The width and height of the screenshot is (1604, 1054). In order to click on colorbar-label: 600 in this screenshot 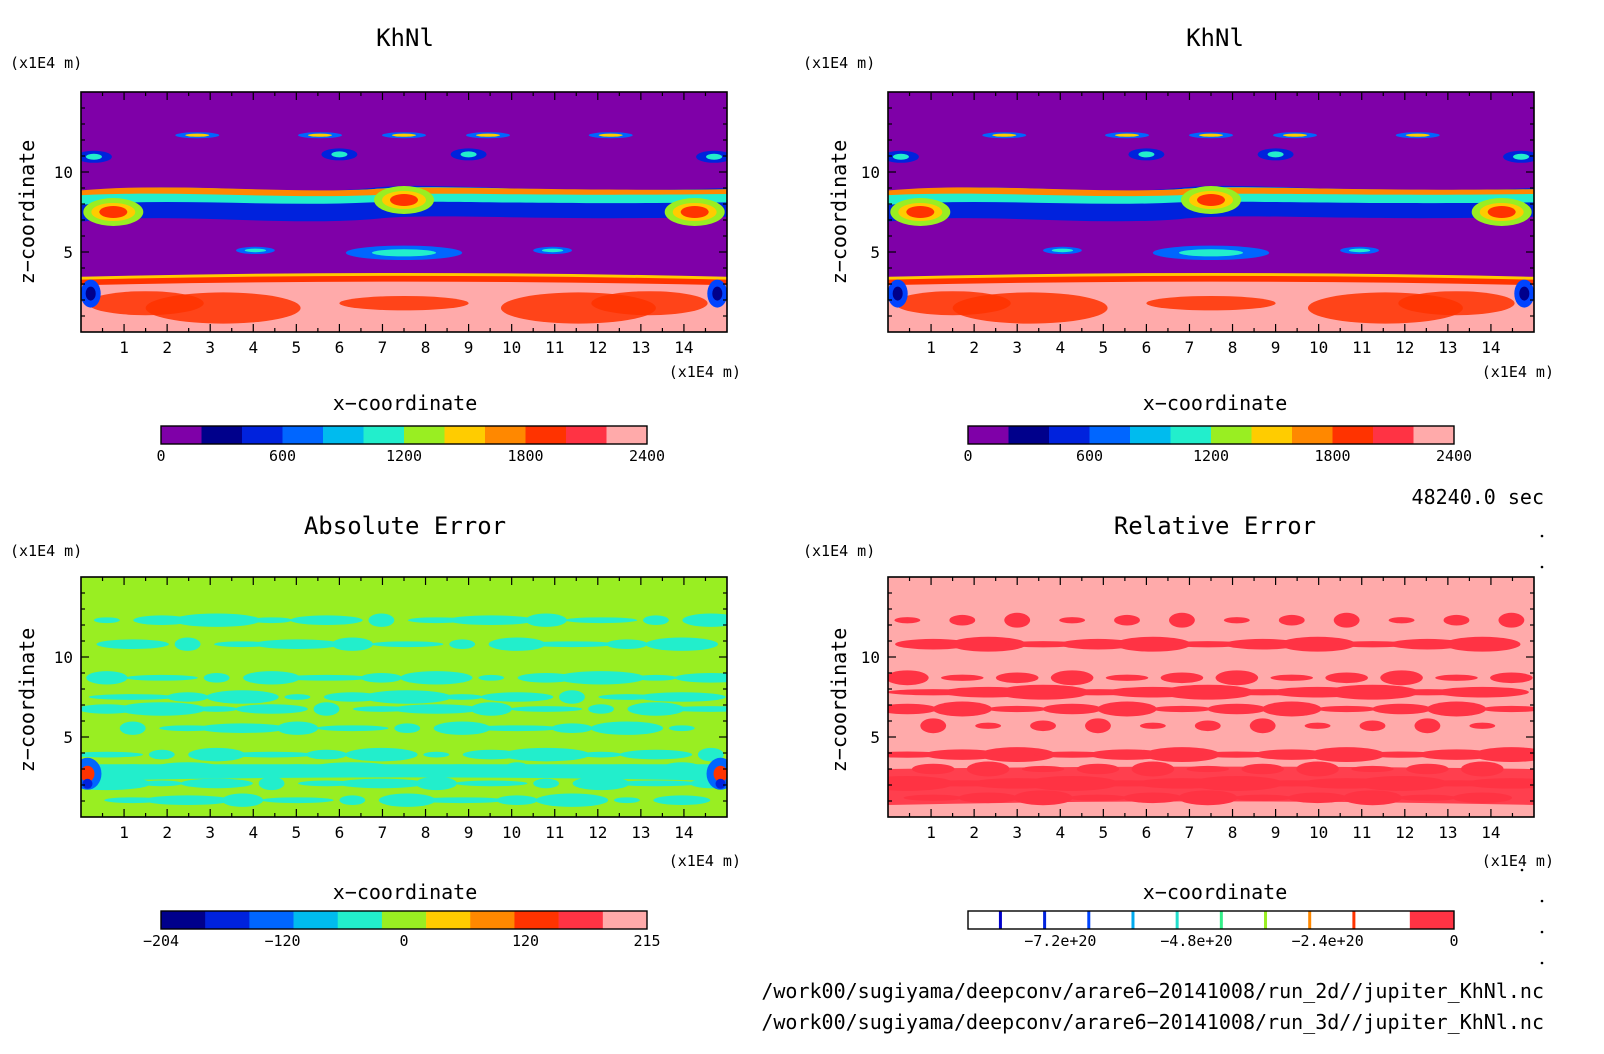, I will do `click(282, 456)`.